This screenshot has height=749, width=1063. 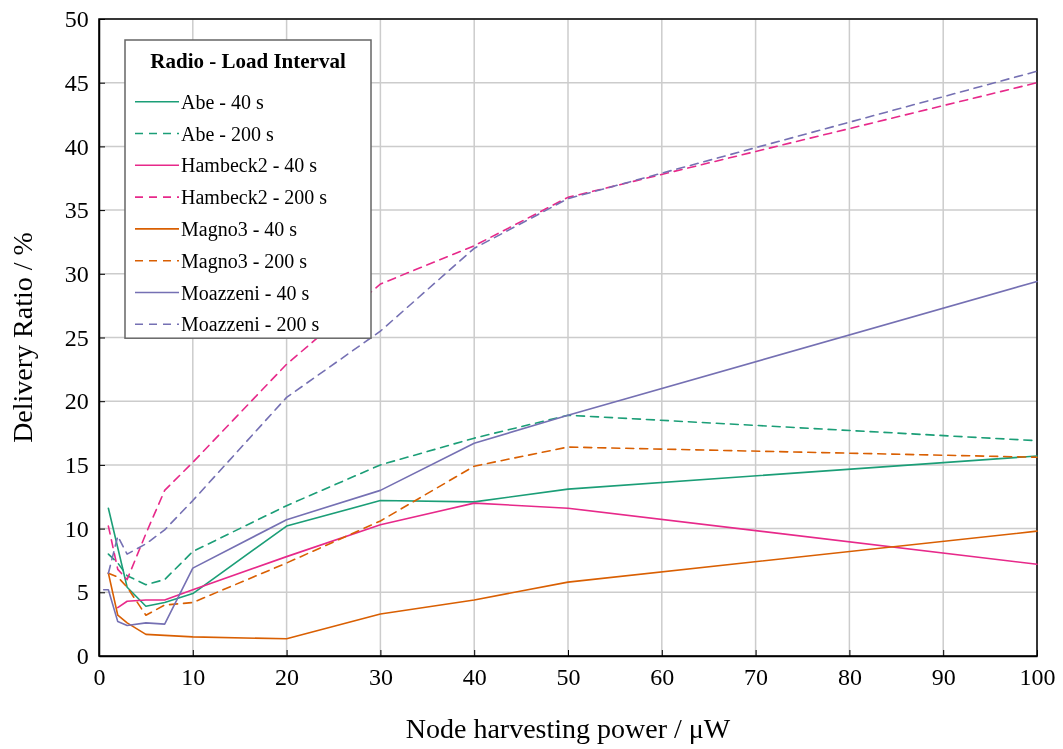 What do you see at coordinates (380, 677) in the screenshot?
I see `x-tick-label: 30` at bounding box center [380, 677].